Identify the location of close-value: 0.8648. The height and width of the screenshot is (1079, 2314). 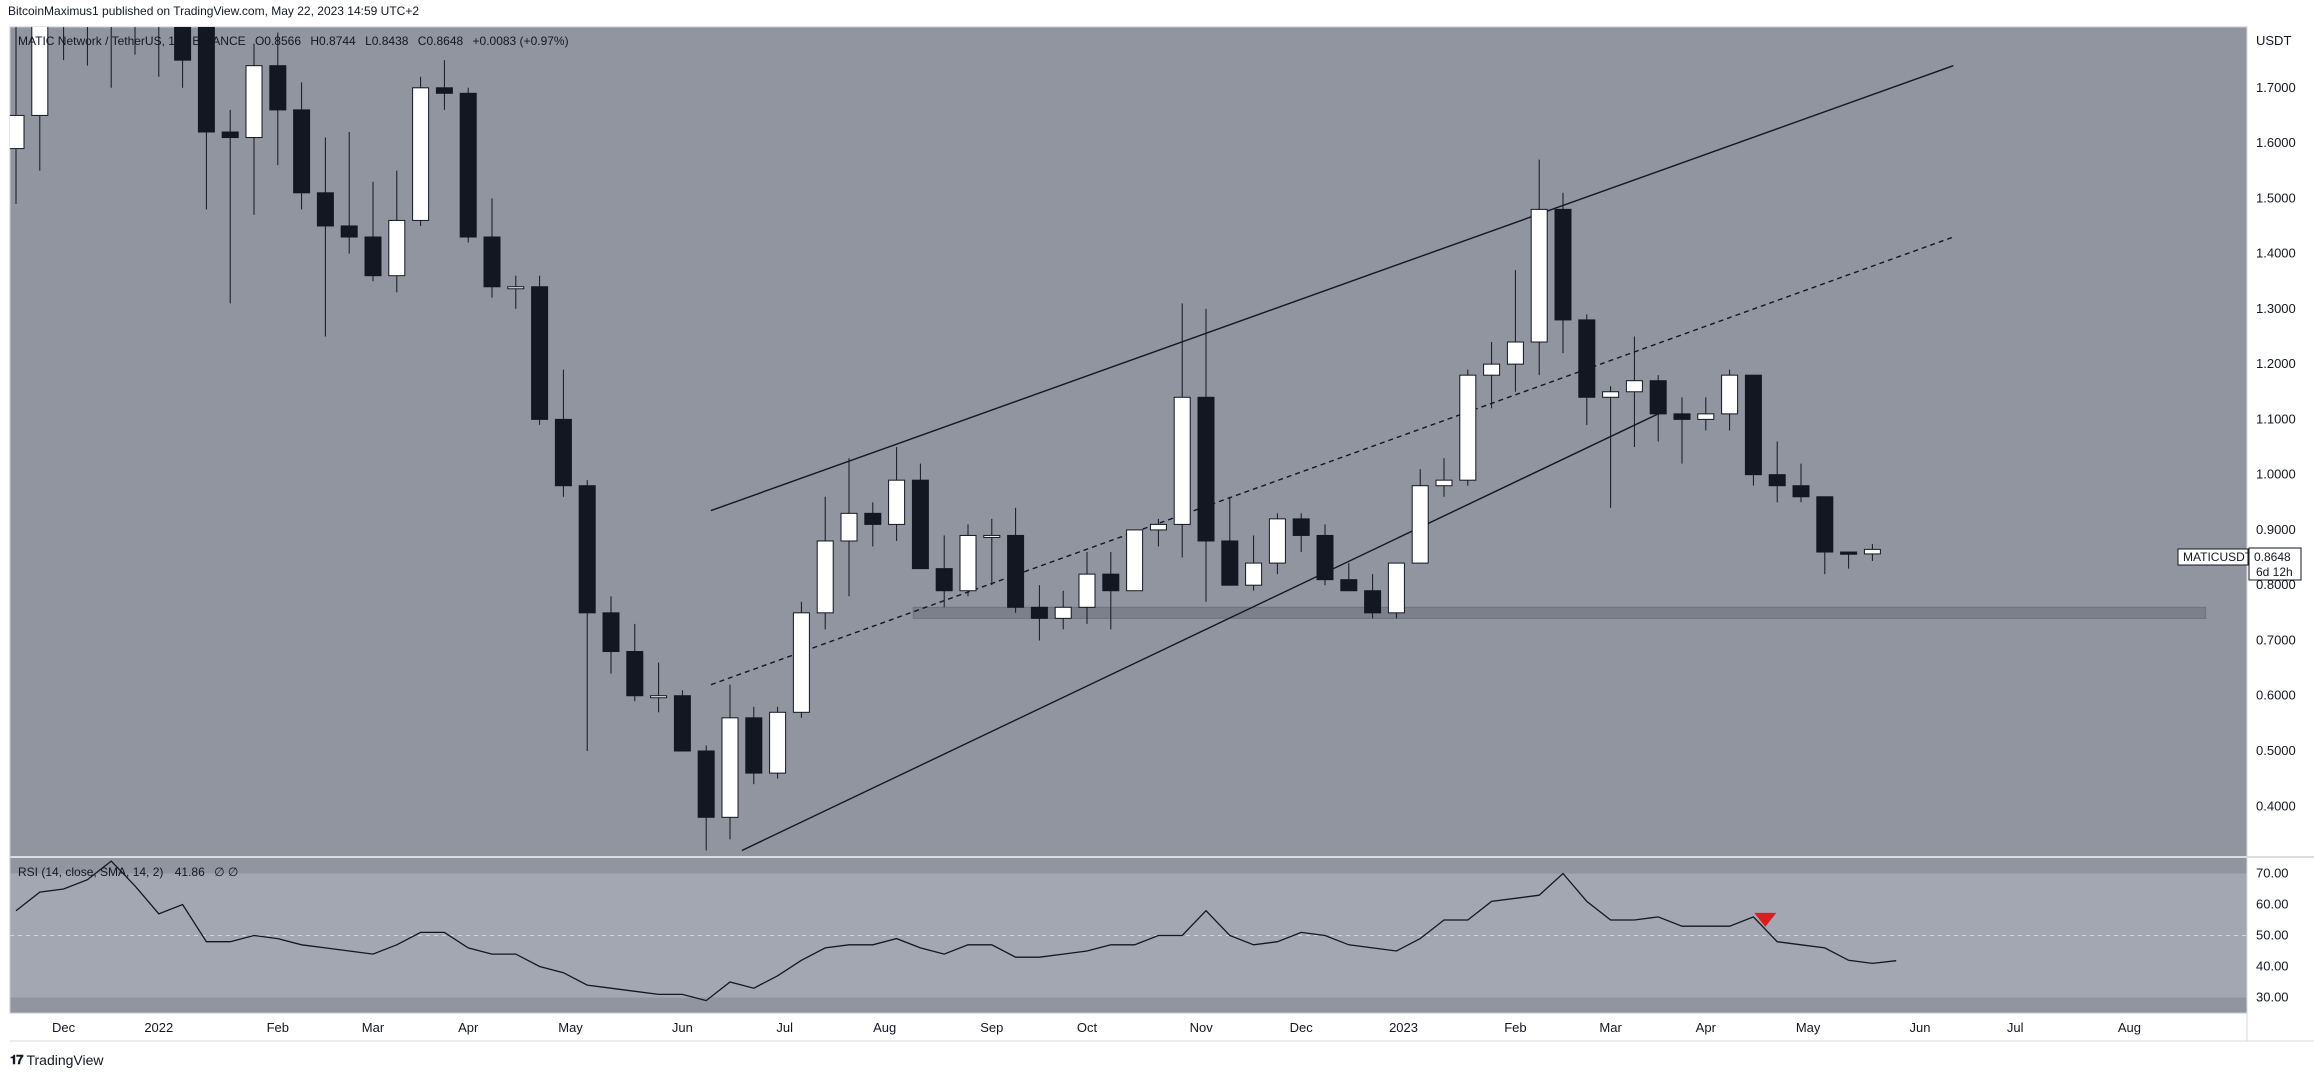
(444, 41).